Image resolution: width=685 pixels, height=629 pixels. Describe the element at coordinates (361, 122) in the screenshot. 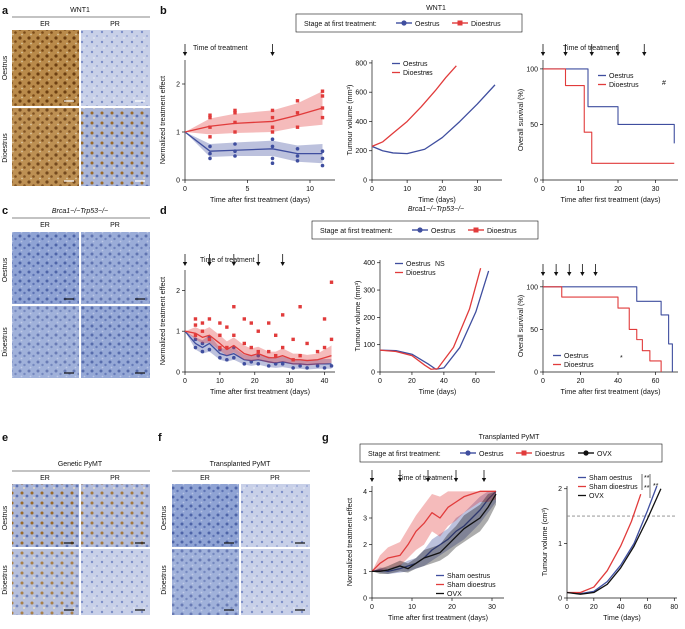

I see `y-tick-label: 400` at that location.